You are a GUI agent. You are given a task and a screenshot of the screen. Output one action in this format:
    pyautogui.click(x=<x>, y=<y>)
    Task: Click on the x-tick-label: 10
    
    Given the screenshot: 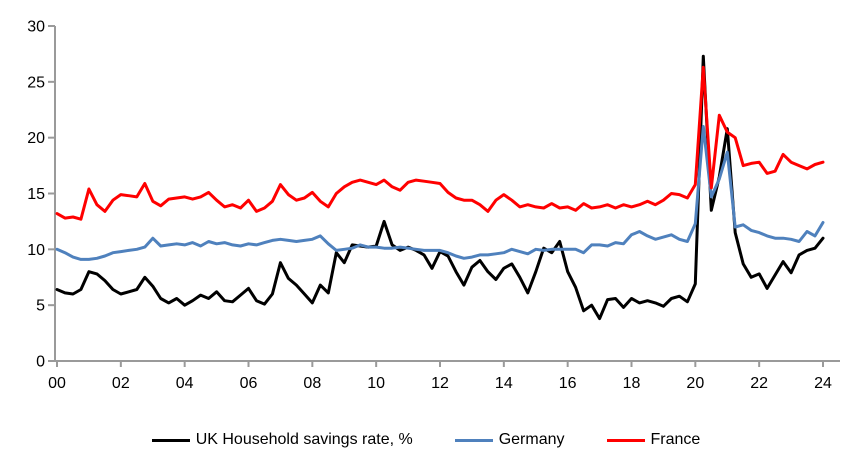 What is the action you would take?
    pyautogui.click(x=376, y=383)
    